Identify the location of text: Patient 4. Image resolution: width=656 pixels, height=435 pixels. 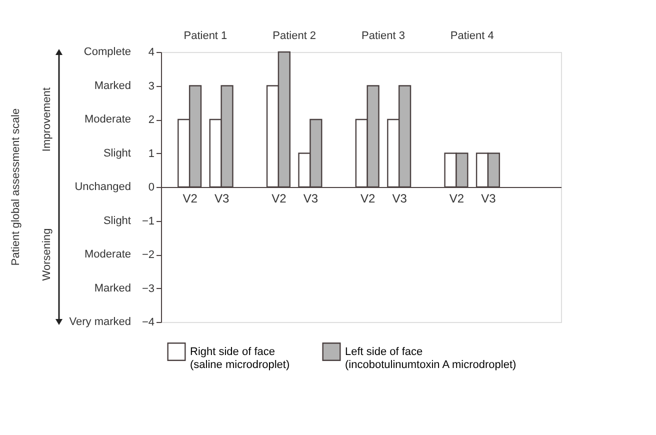
(472, 36).